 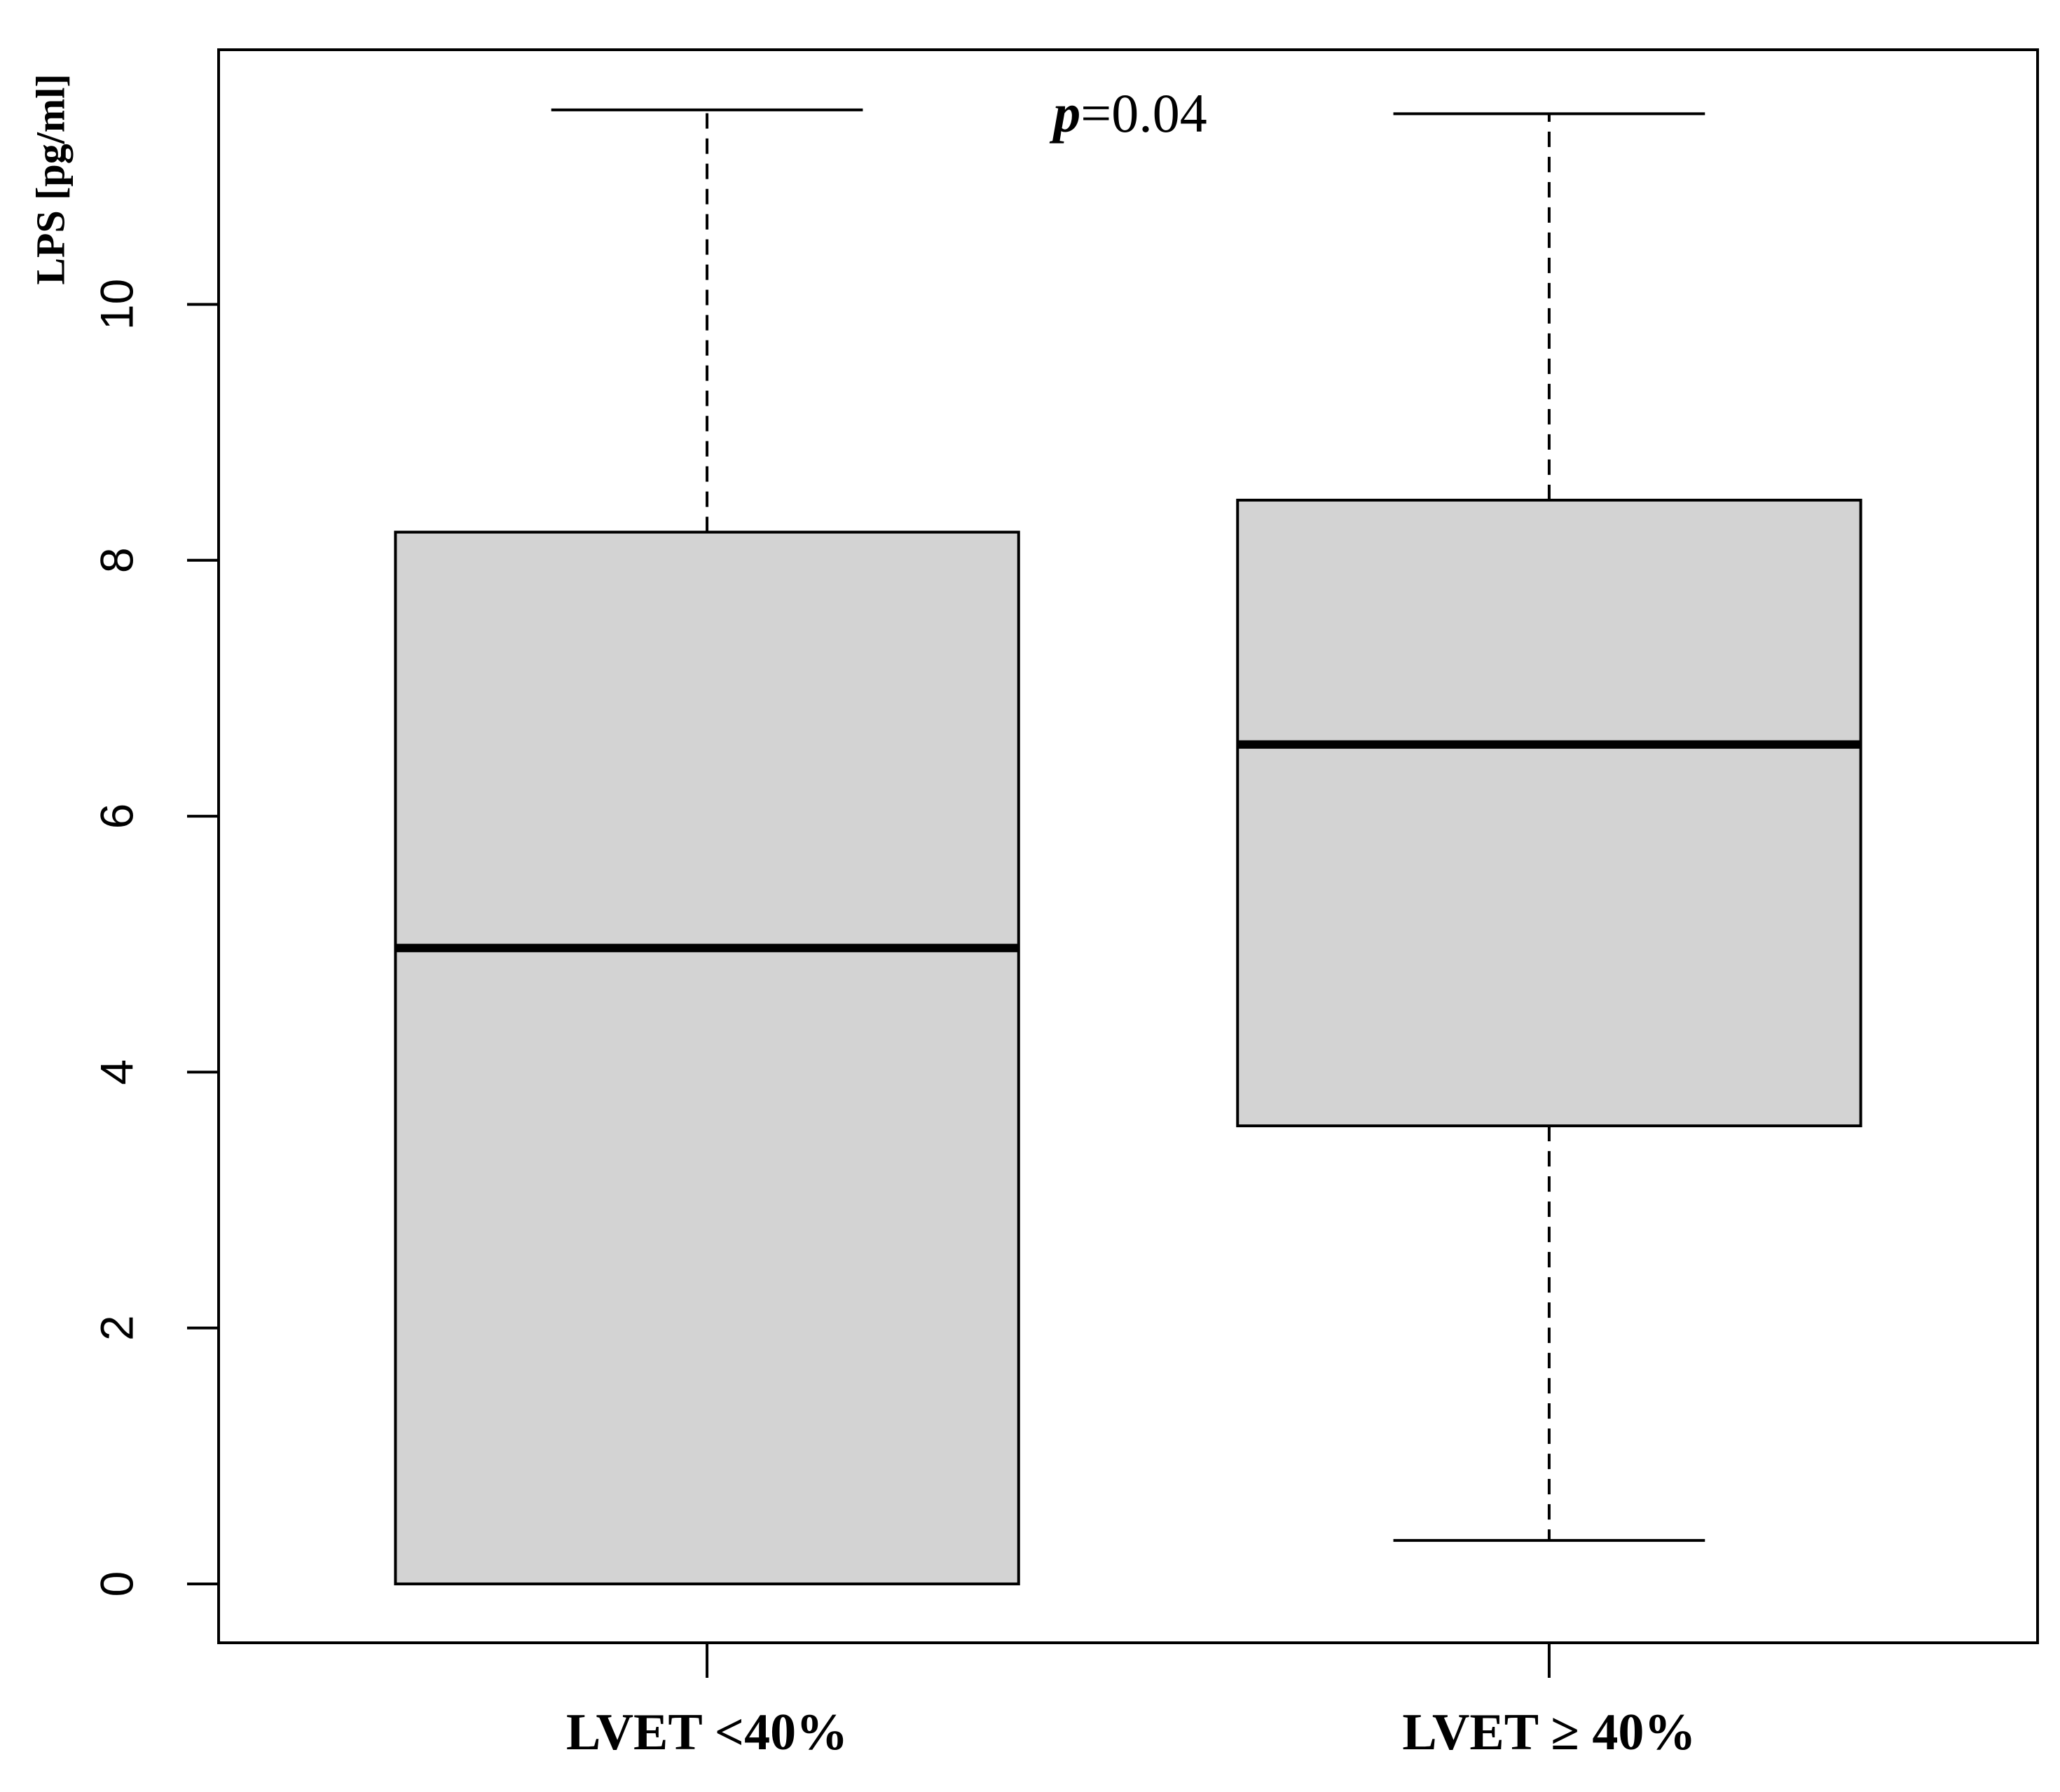 I want to click on annotation-text: =0.04, so click(x=1143, y=114).